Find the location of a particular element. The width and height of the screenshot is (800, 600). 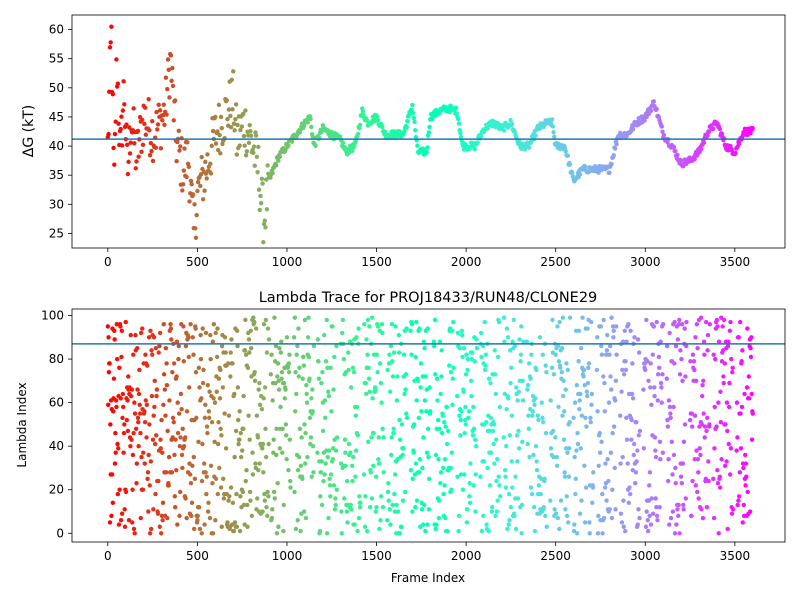

y-tick-label: 40 is located at coordinates (56, 446).